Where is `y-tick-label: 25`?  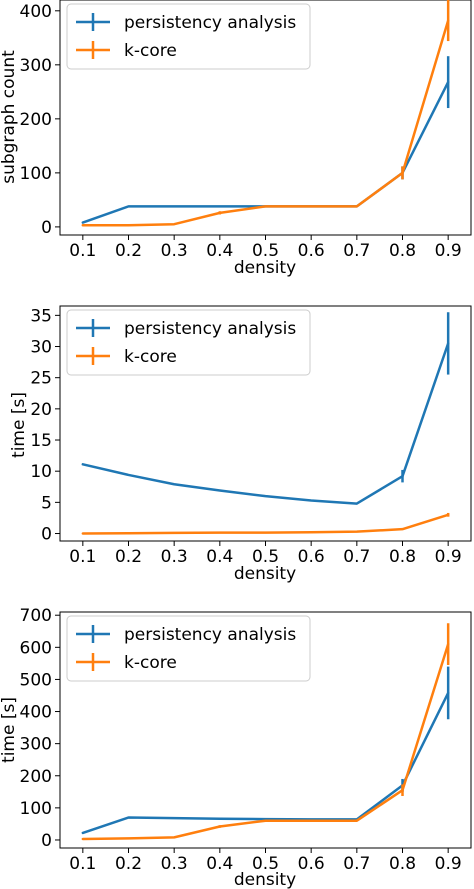 y-tick-label: 25 is located at coordinates (41, 379).